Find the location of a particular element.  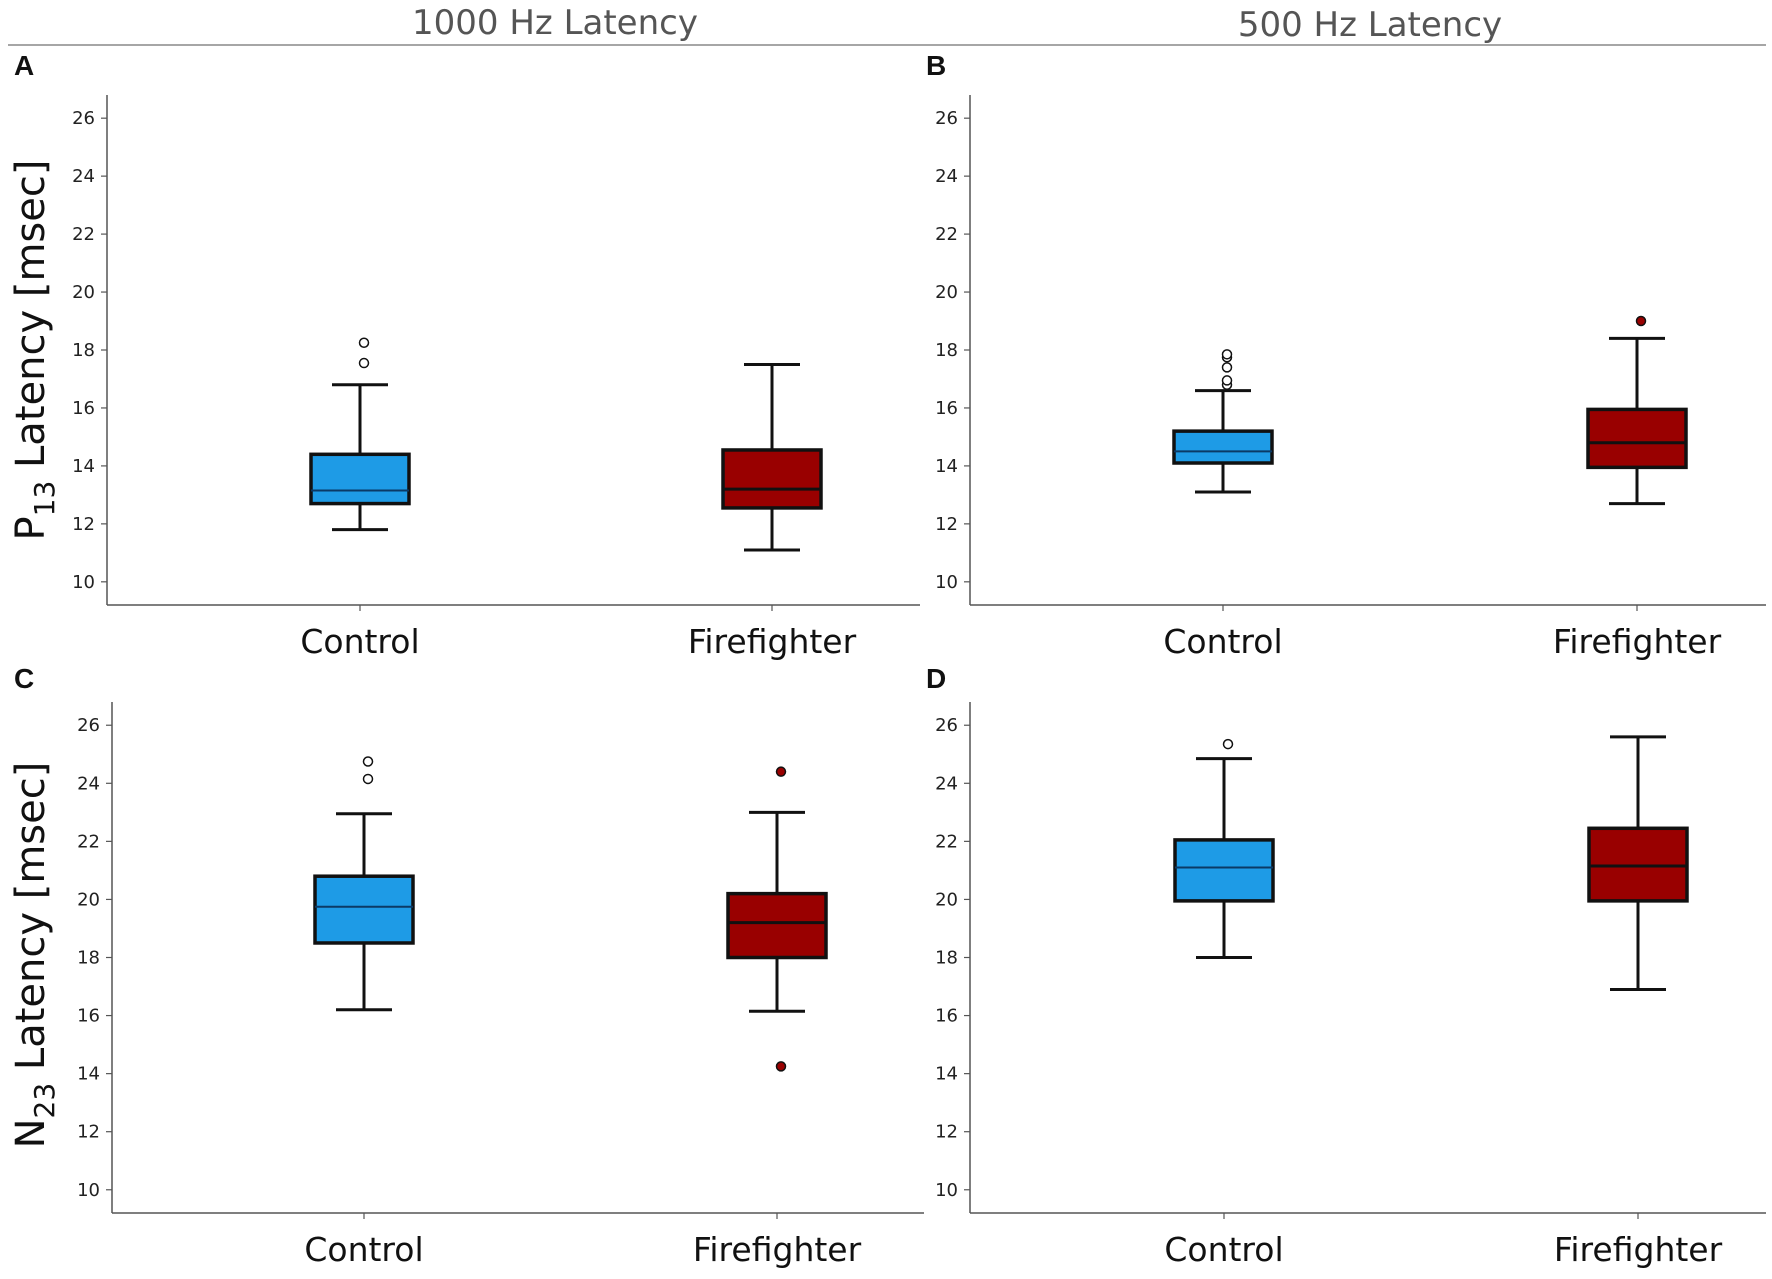

panel-d-control-category-label: Control is located at coordinates (1223, 1249).